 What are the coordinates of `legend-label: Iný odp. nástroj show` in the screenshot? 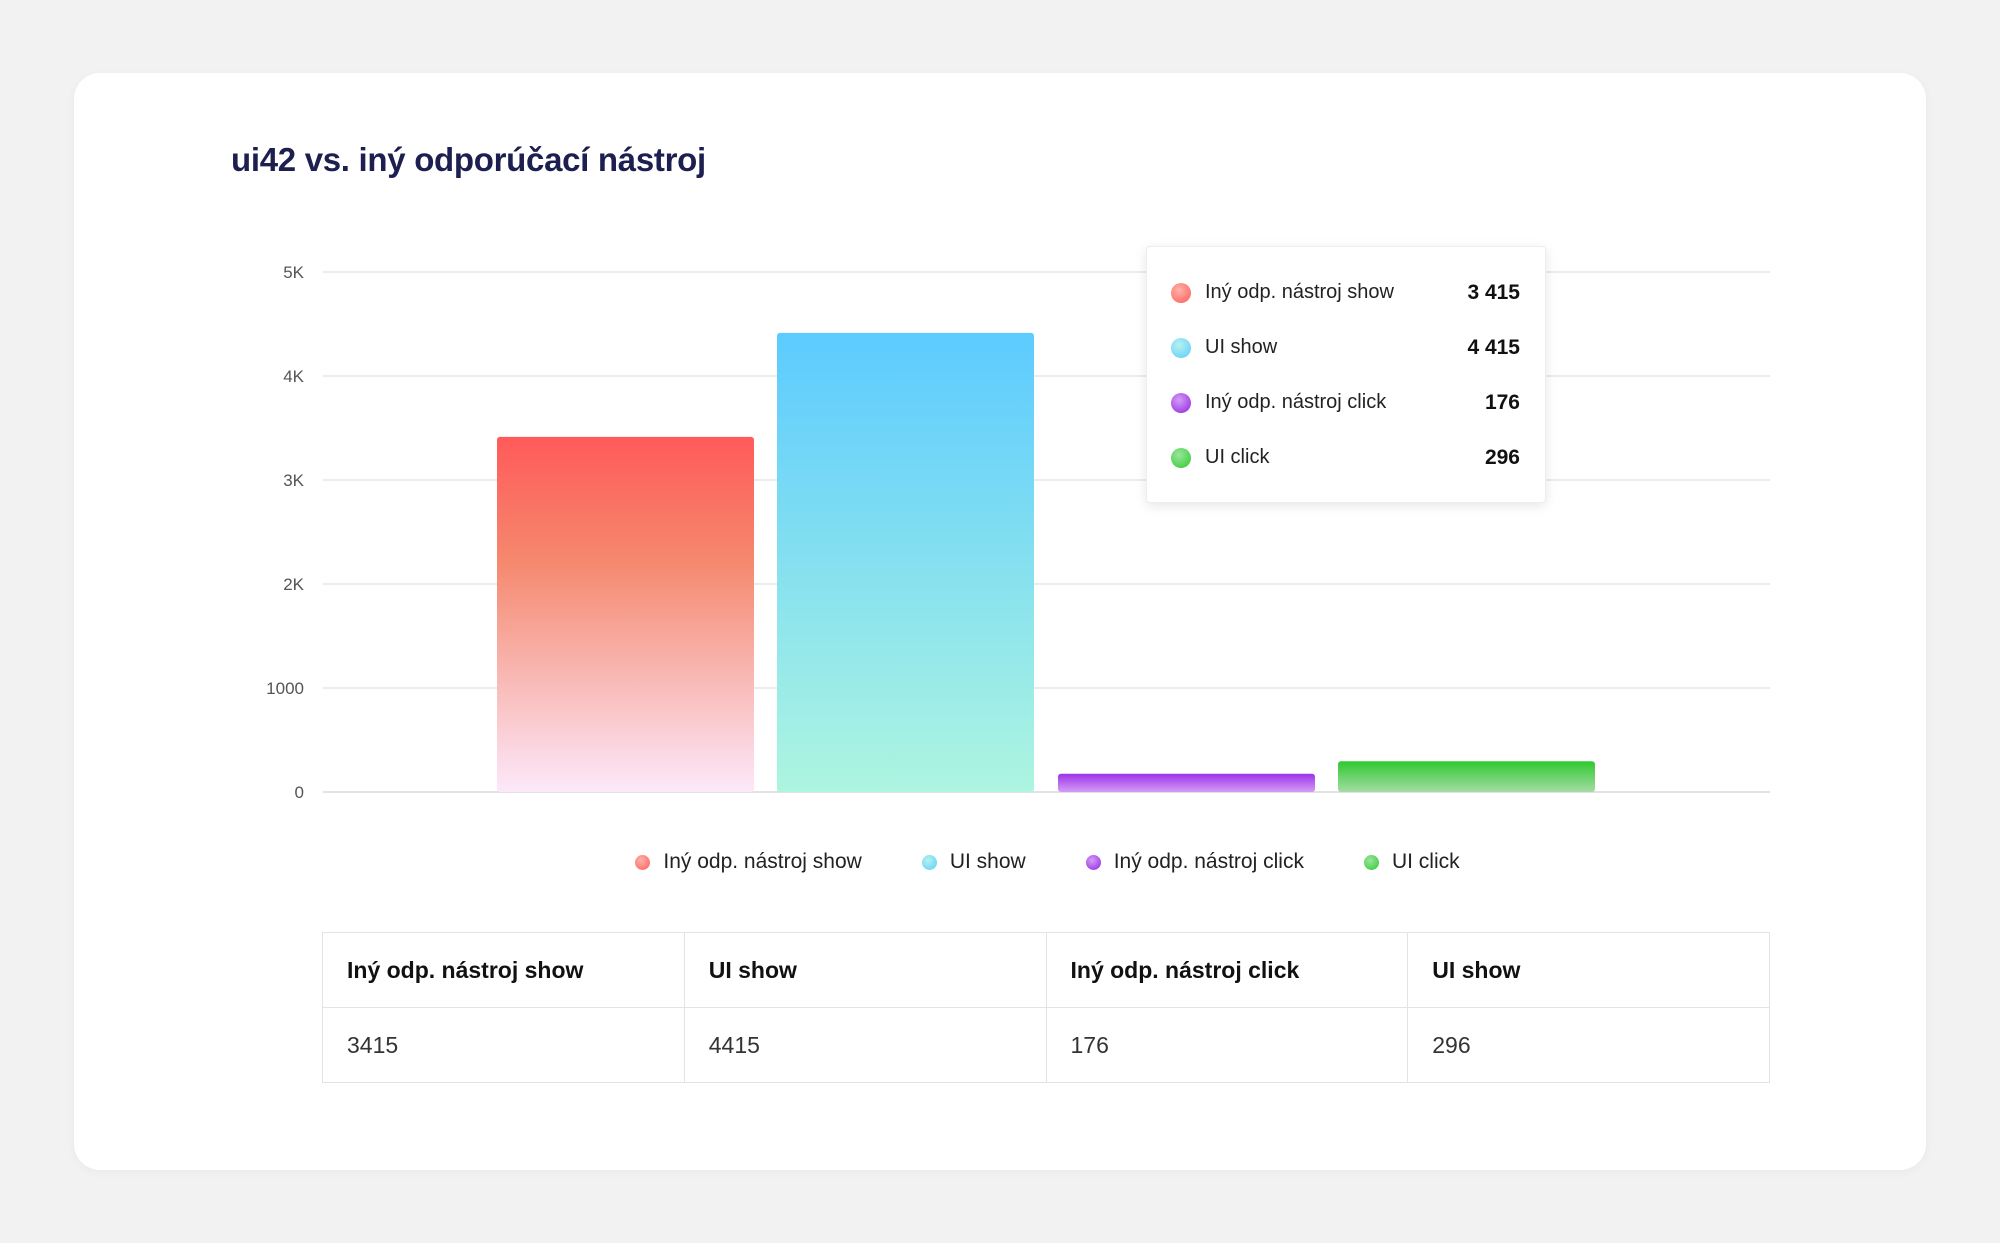 It's located at (762, 861).